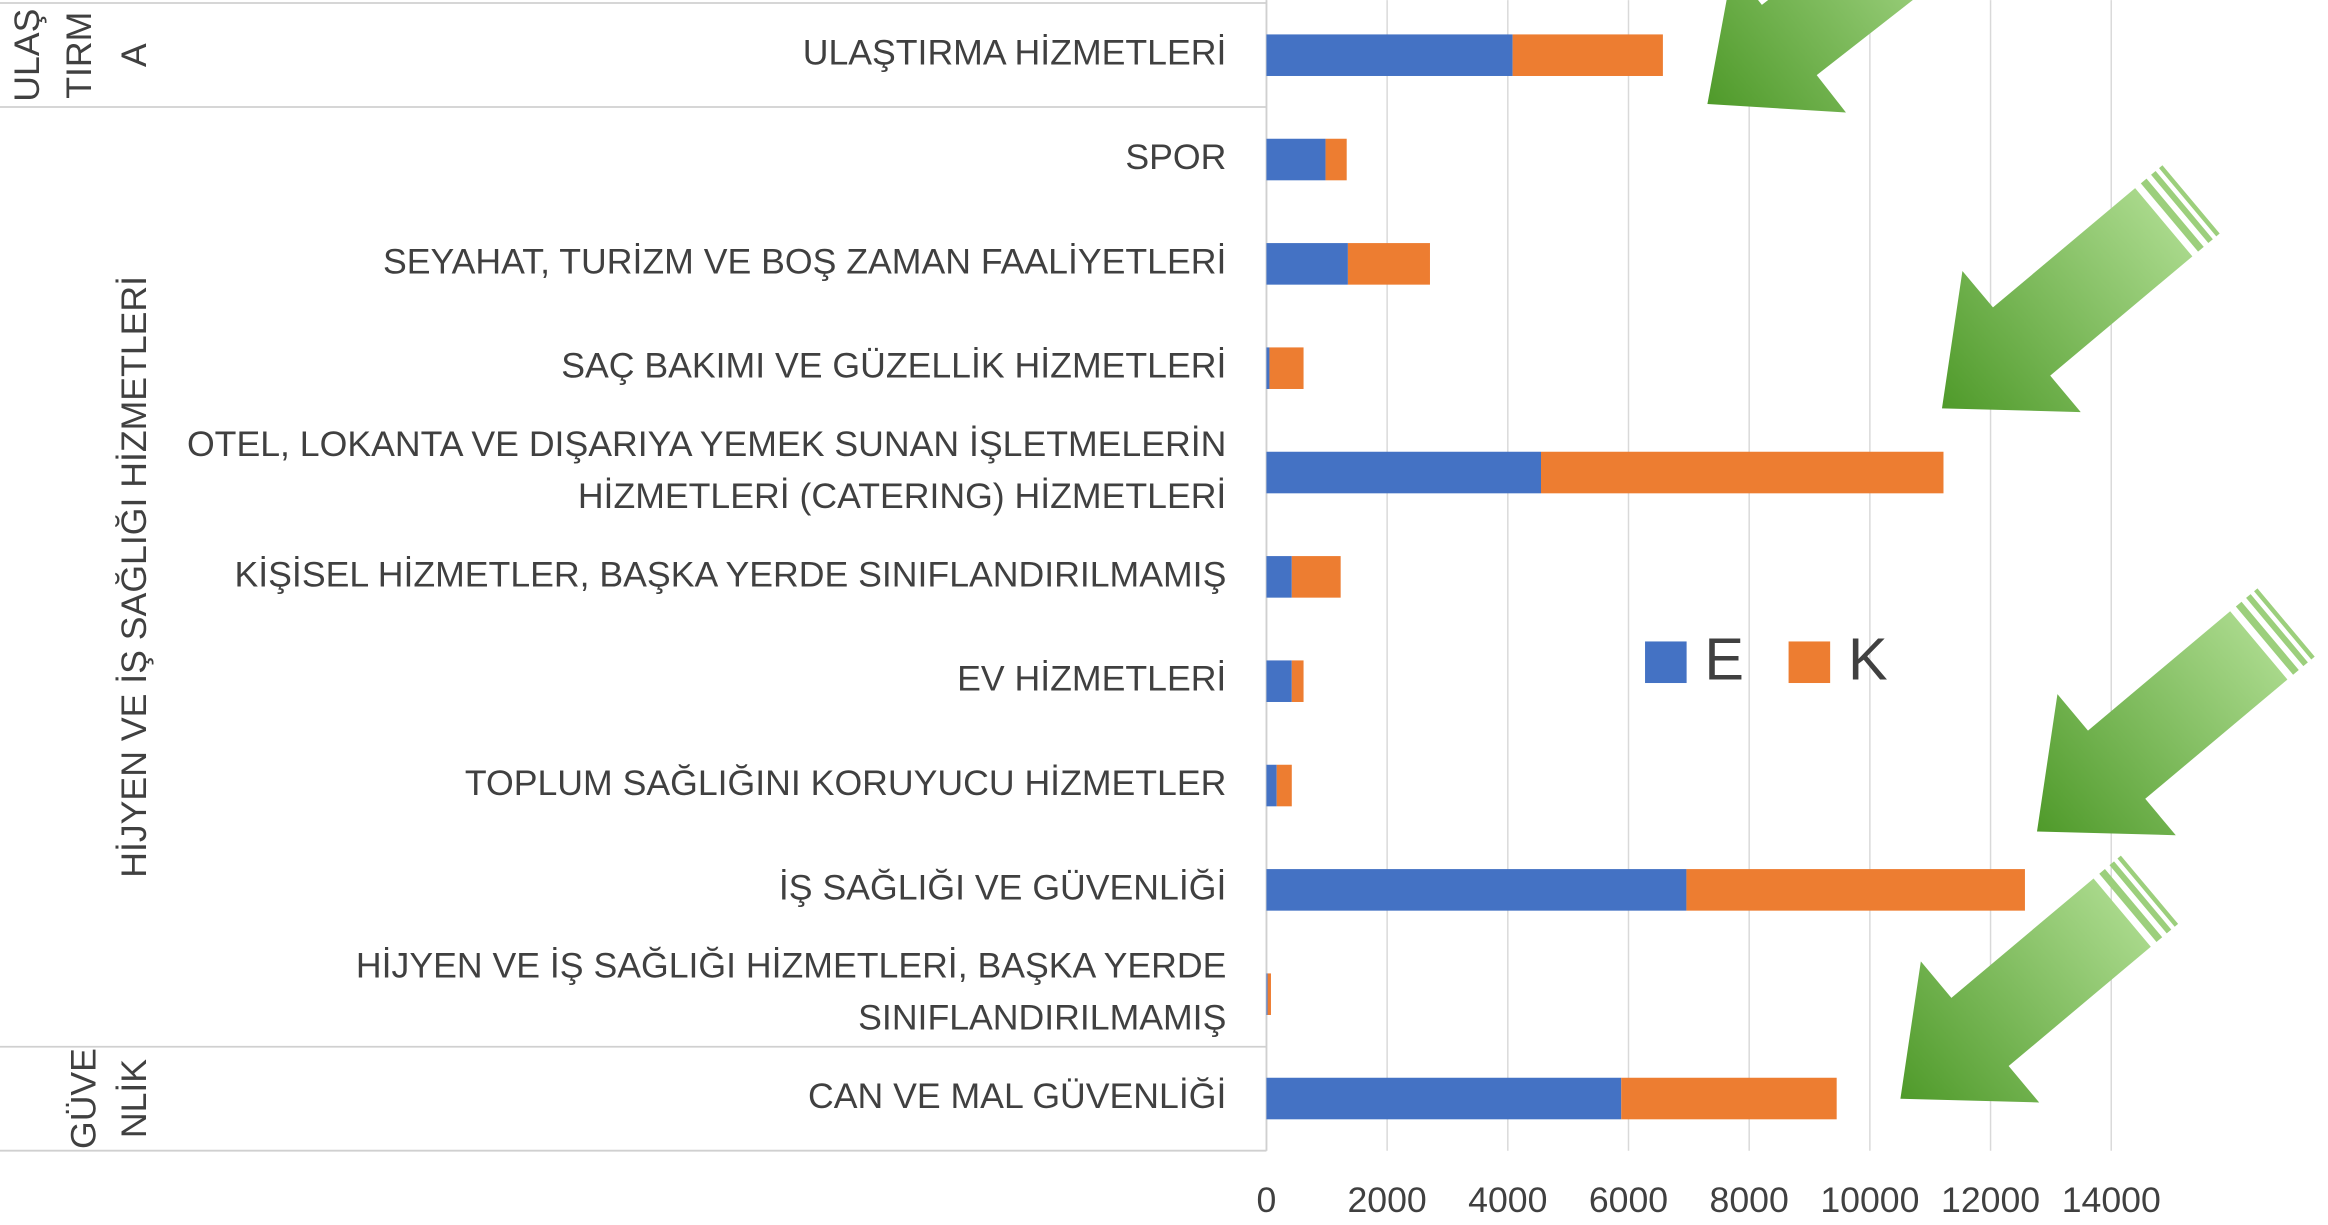 The width and height of the screenshot is (2328, 1225). What do you see at coordinates (1628, 1200) in the screenshot?
I see `x-tick-label: 6000` at bounding box center [1628, 1200].